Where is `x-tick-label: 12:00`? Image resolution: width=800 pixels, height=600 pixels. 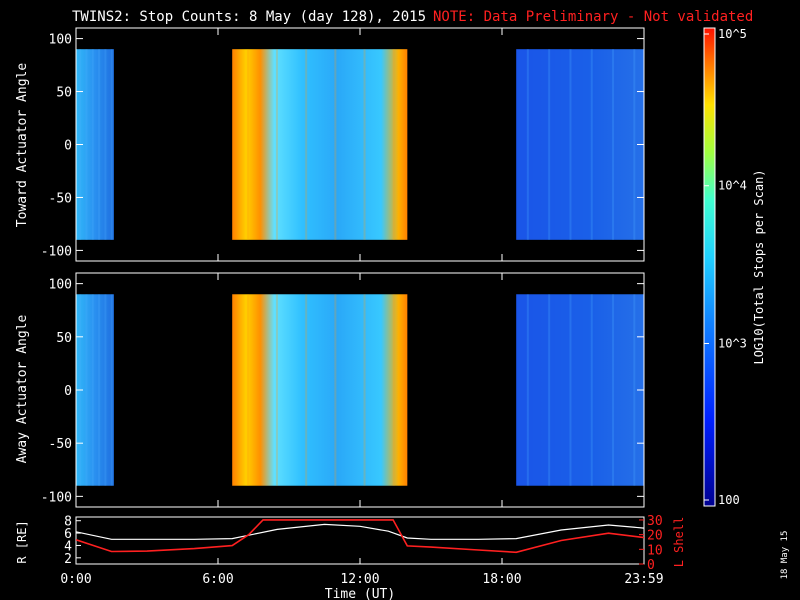
x-tick-label: 12:00 is located at coordinates (359, 579).